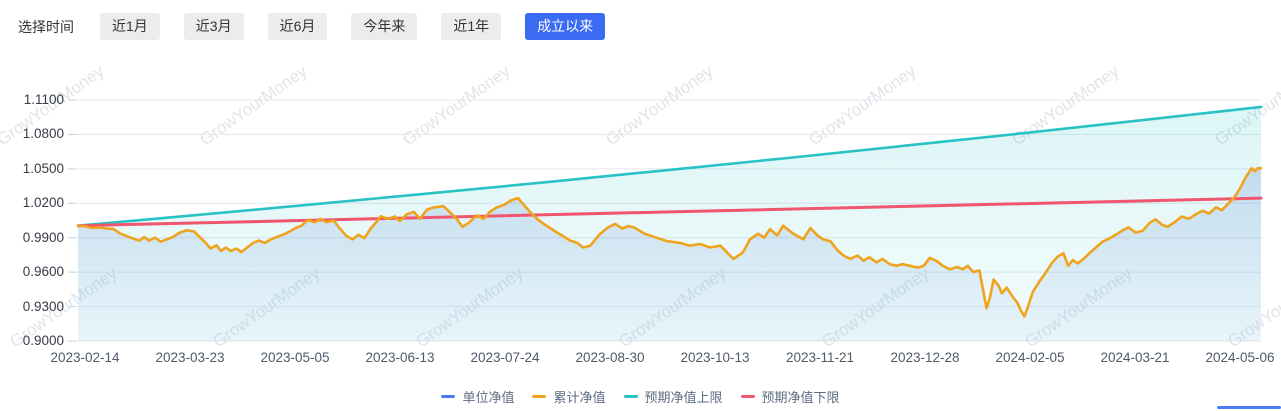 The width and height of the screenshot is (1281, 411). Describe the element at coordinates (610, 357) in the screenshot. I see `x-axis-label: 2023-08-30` at that location.